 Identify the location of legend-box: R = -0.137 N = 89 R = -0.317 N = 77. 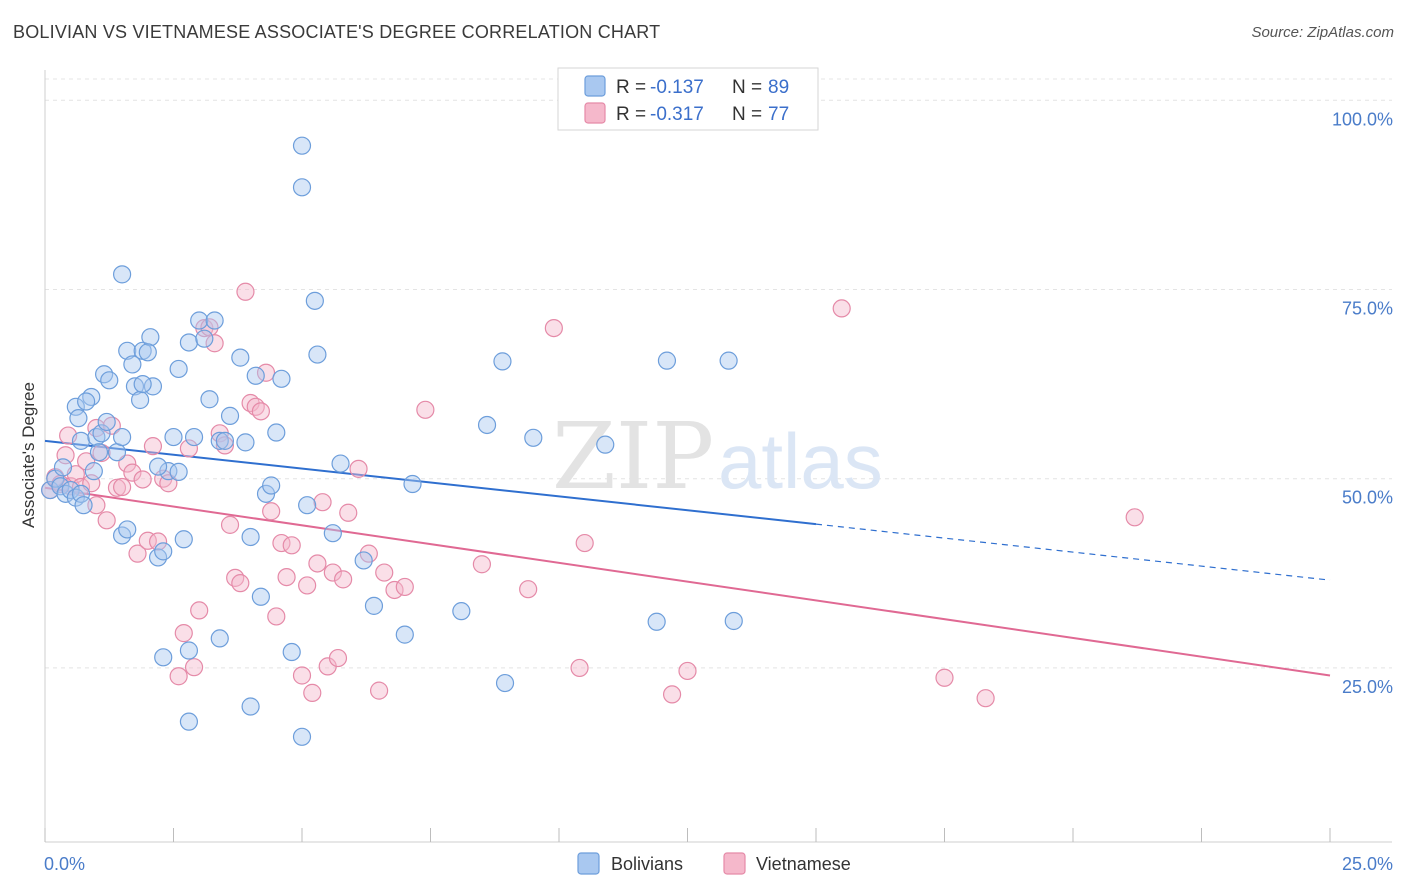
(688, 99).